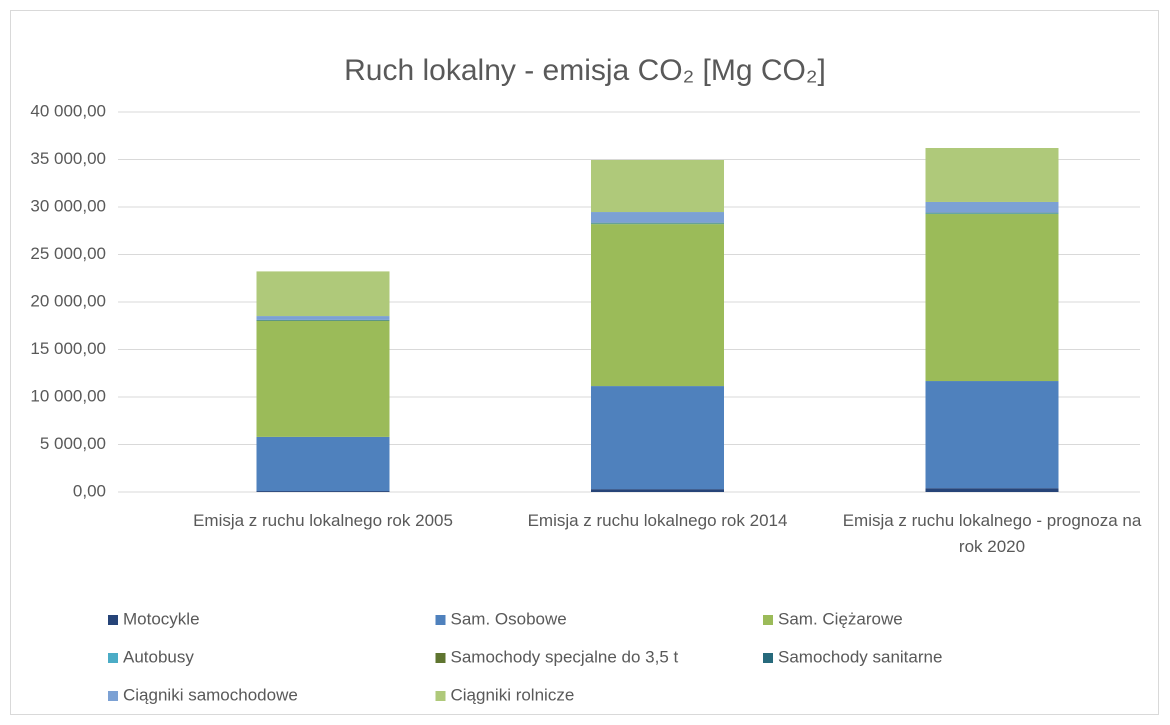 The image size is (1170, 725). I want to click on y-tick-label: 15 000,00, so click(68, 348).